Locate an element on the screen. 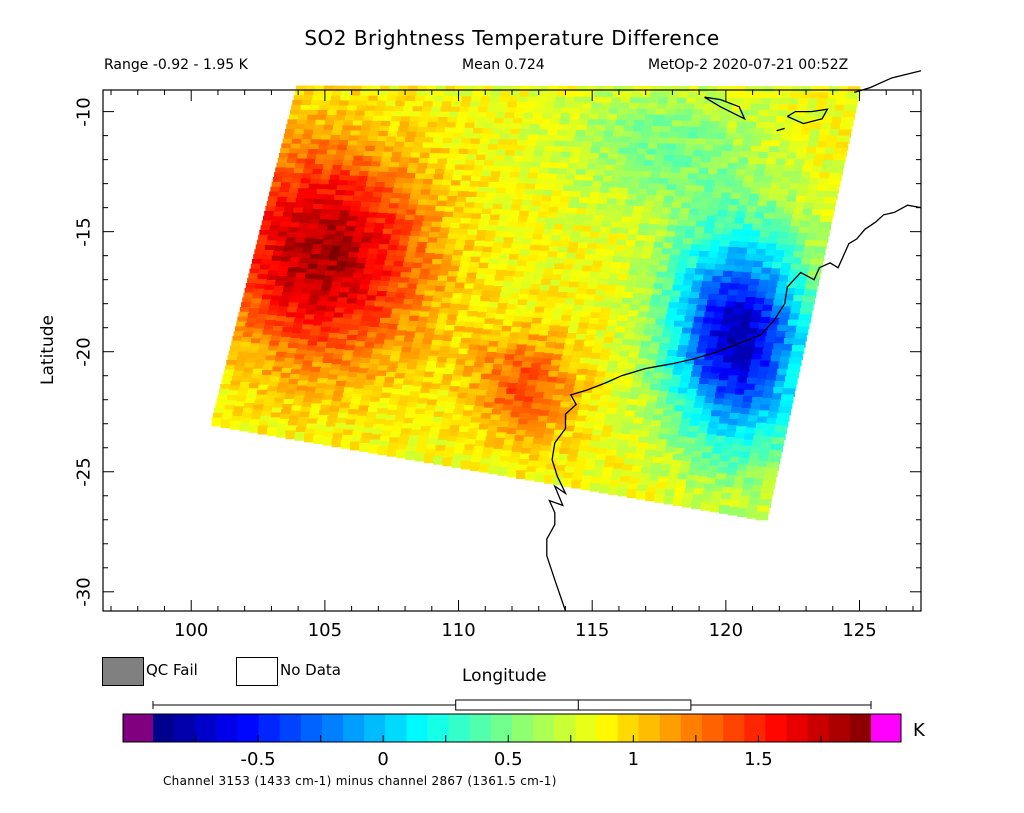 This screenshot has width=1024, height=813. colorbar-segment is located at coordinates (501, 728).